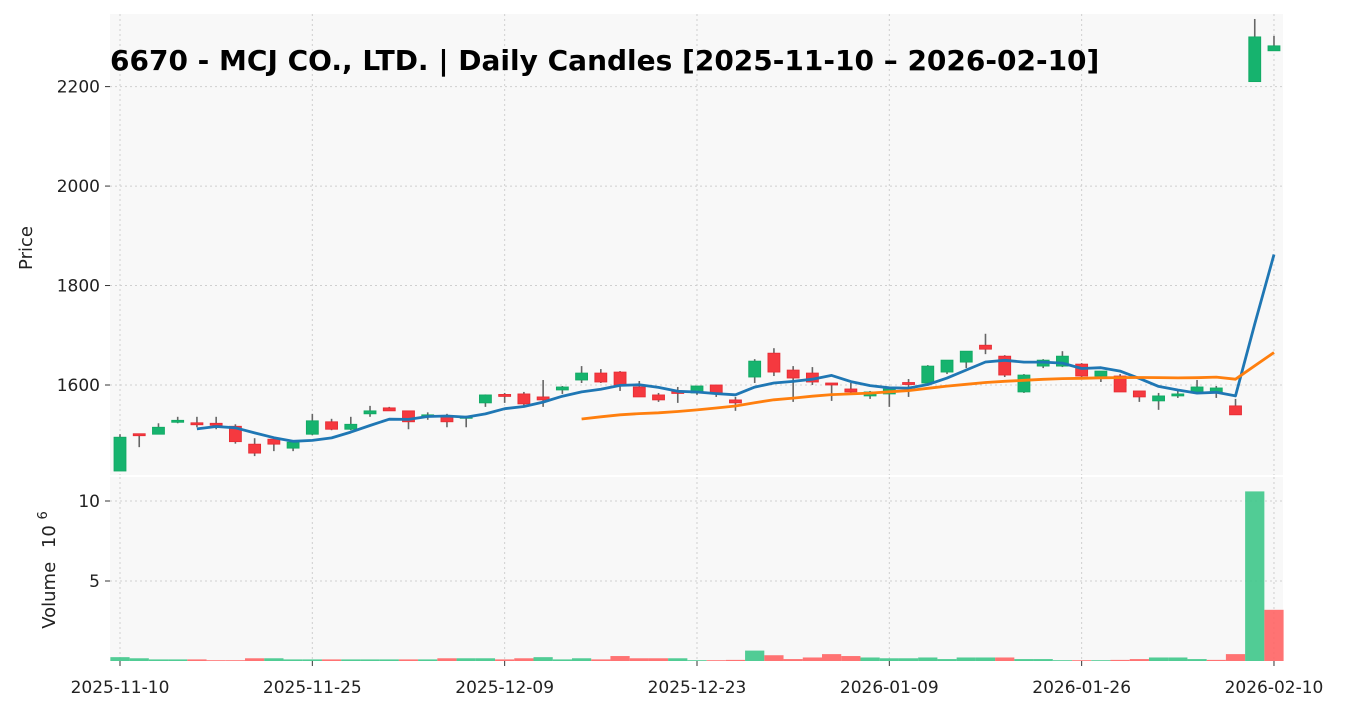  I want to click on ma25-line, so click(928, 386).